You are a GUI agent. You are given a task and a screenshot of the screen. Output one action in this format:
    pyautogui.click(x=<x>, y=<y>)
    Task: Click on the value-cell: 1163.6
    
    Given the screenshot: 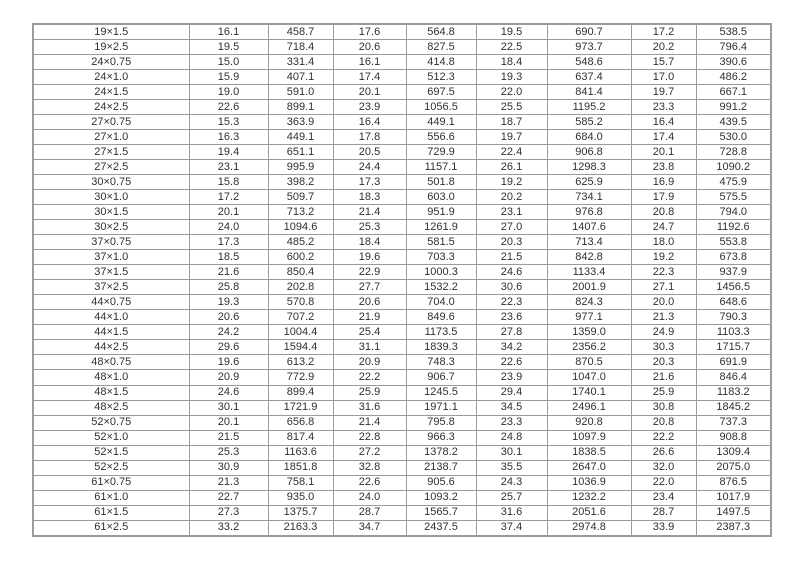 What is the action you would take?
    pyautogui.click(x=300, y=452)
    